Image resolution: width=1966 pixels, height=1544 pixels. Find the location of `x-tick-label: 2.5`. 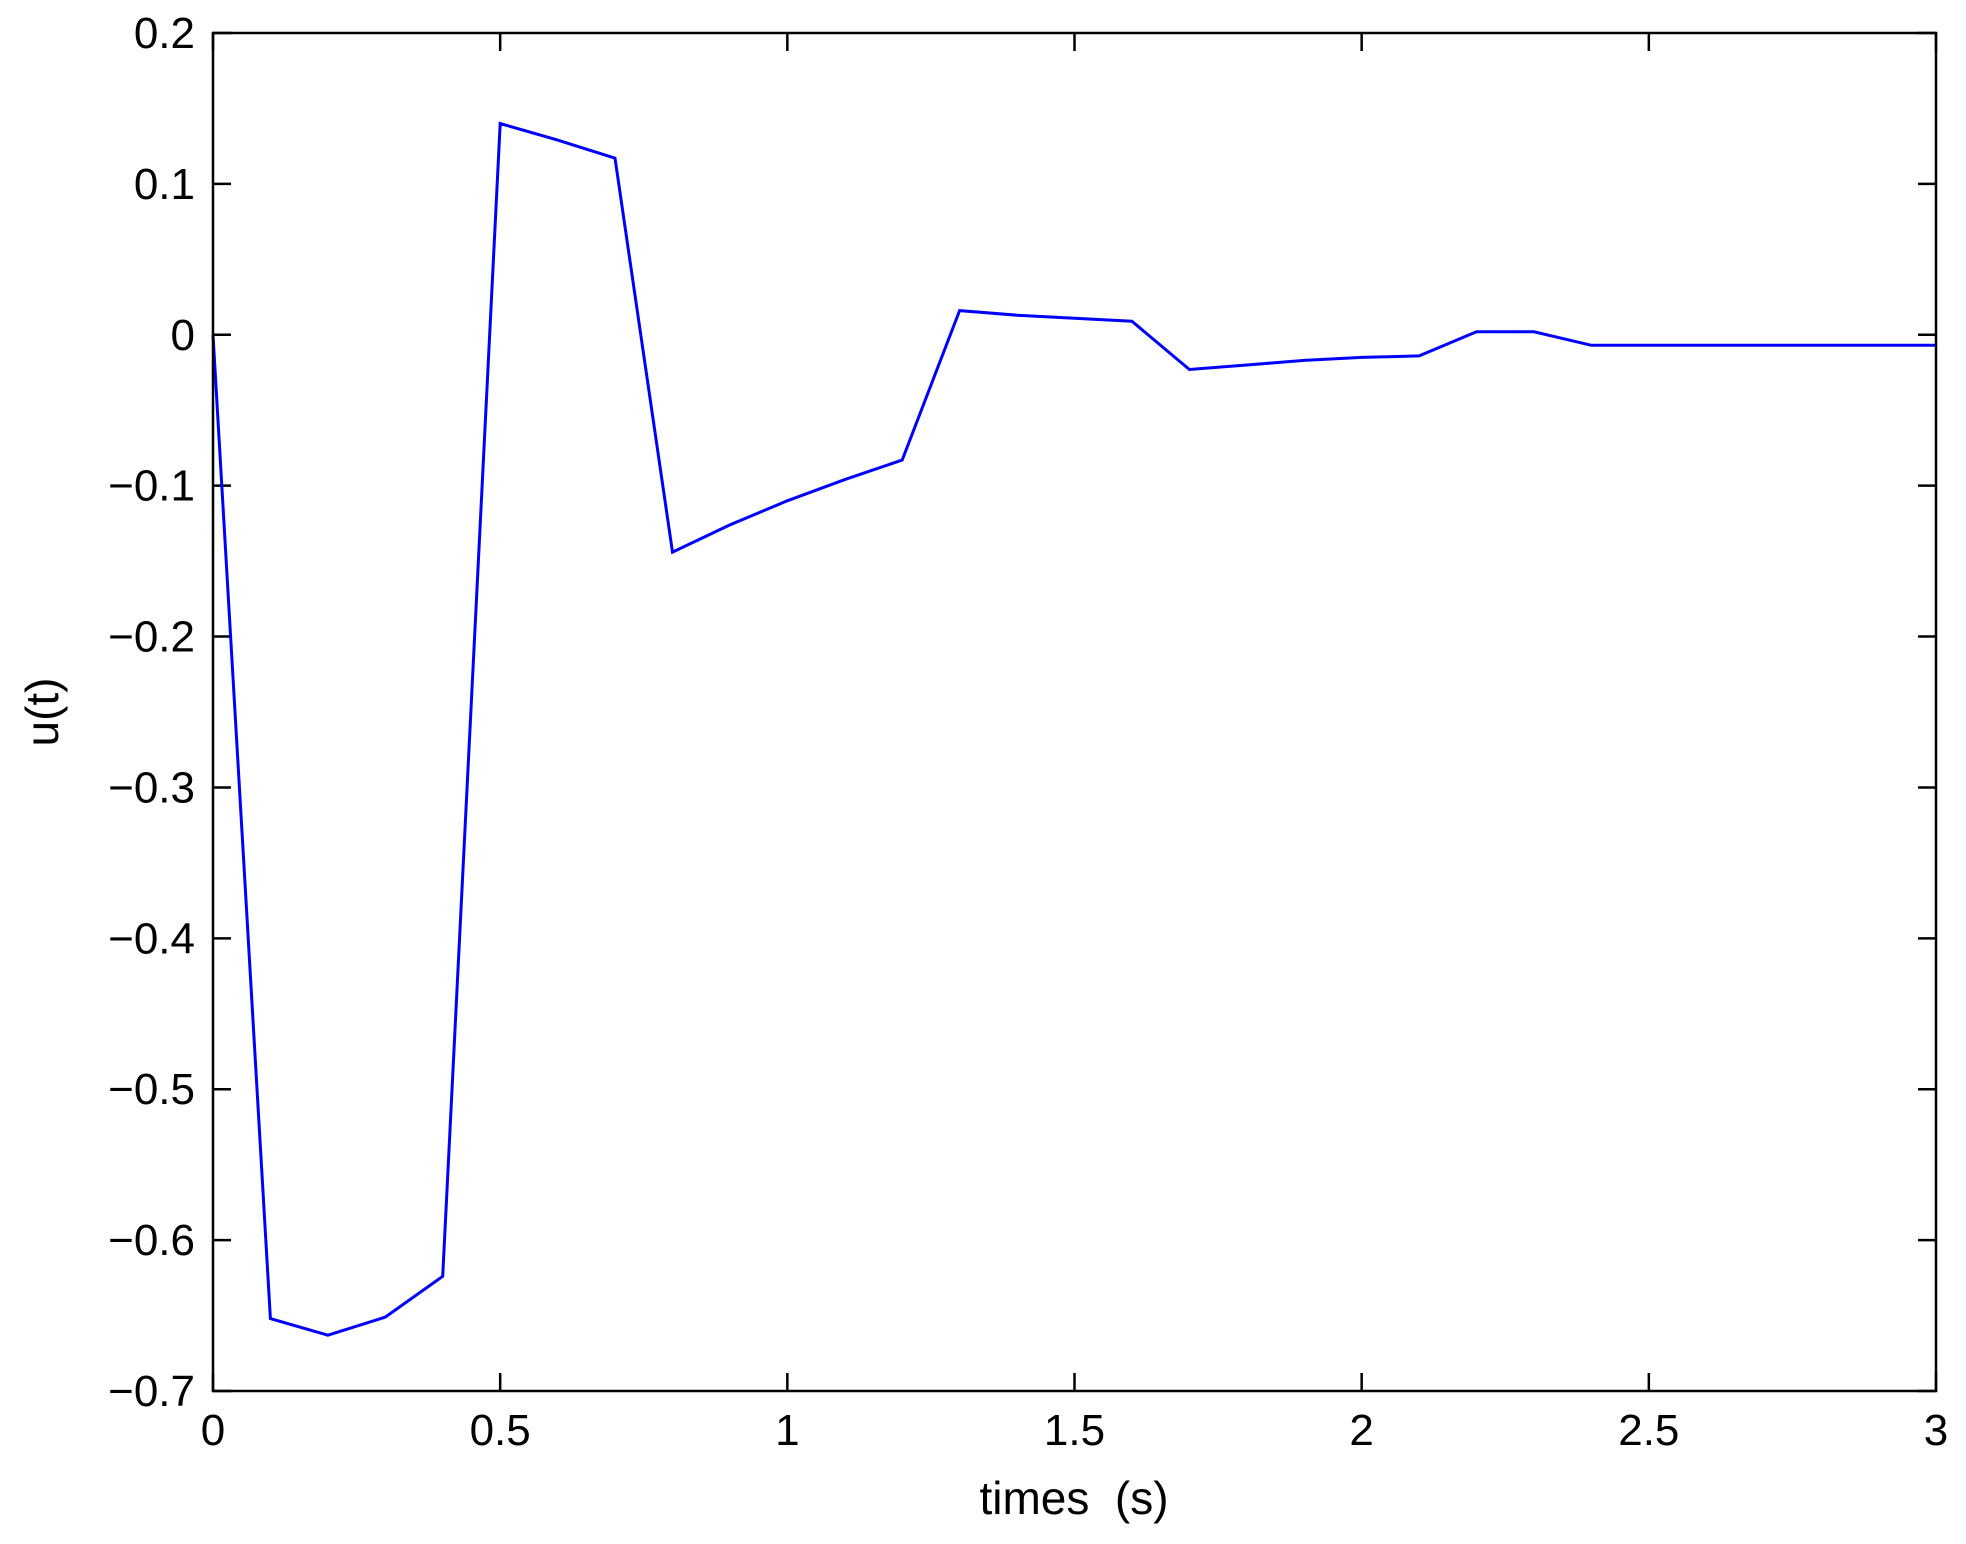

x-tick-label: 2.5 is located at coordinates (1648, 1430).